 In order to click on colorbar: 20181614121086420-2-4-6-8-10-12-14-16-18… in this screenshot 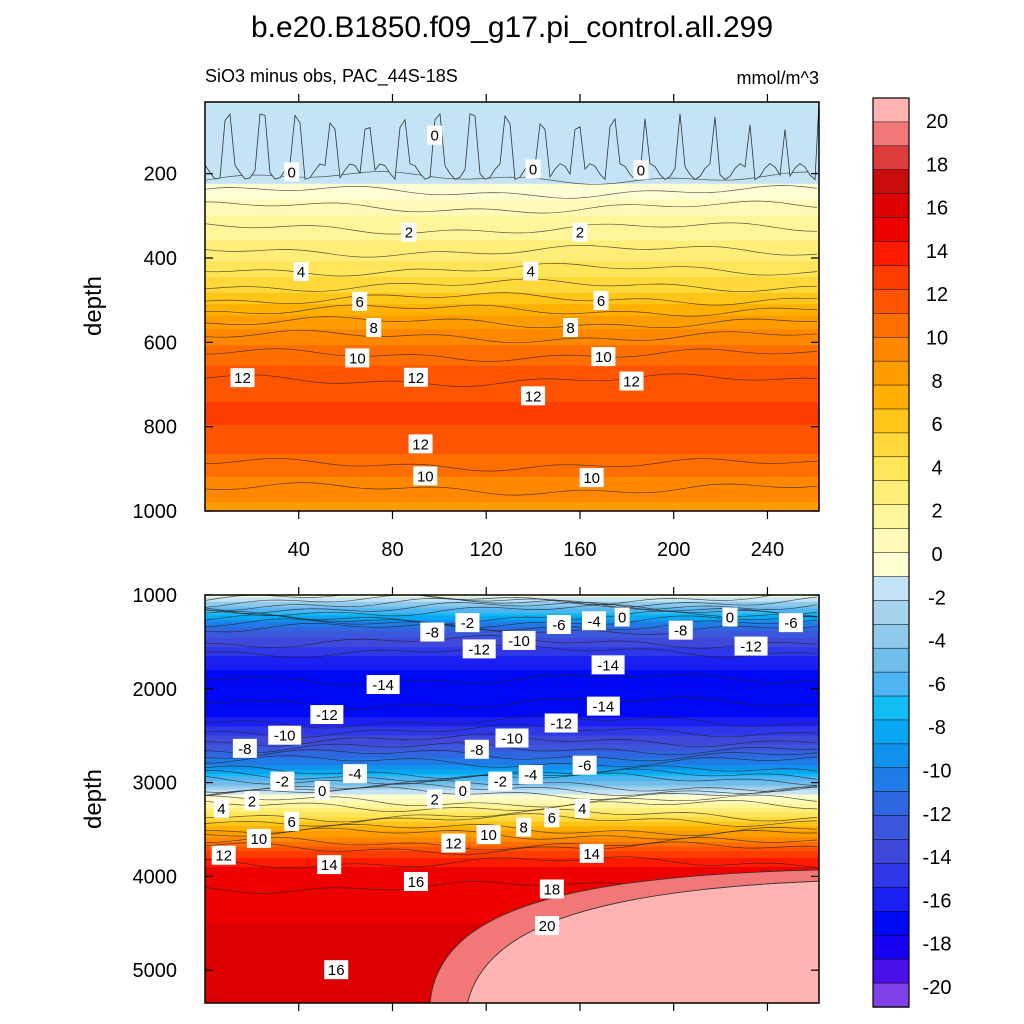, I will do `click(912, 552)`.